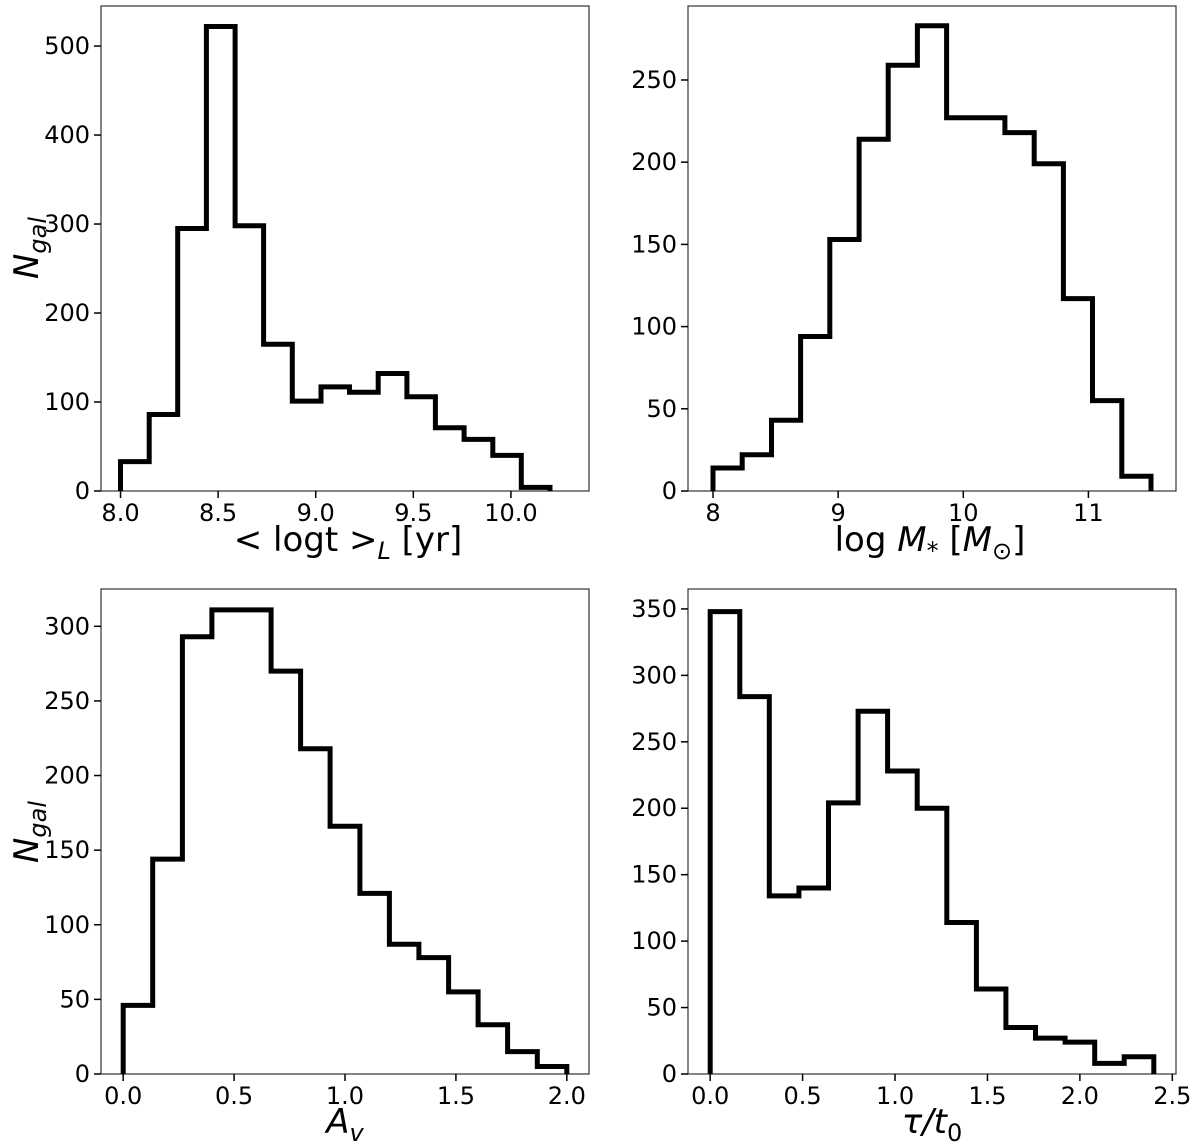 The image size is (1200, 1147). What do you see at coordinates (930, 542) in the screenshot?
I see `x-axis-label: log M* [M⊙]` at bounding box center [930, 542].